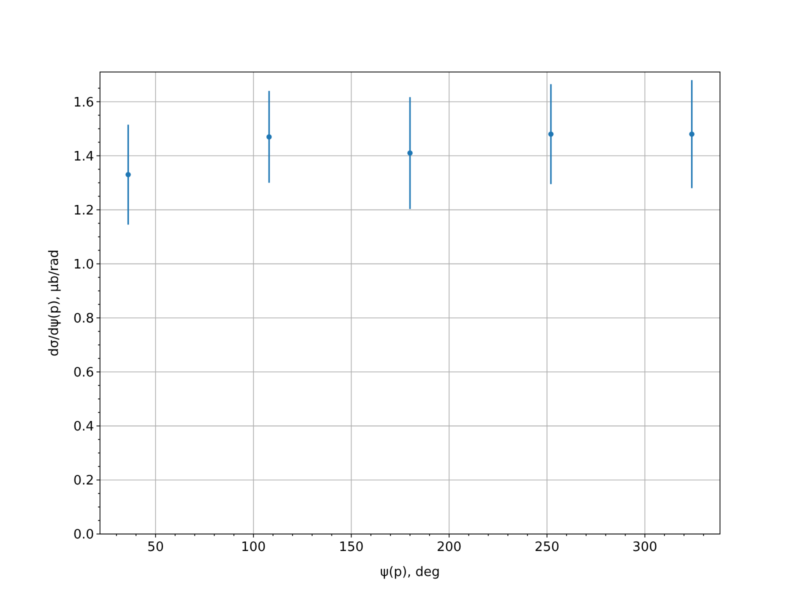 The height and width of the screenshot is (600, 800). Describe the element at coordinates (54, 303) in the screenshot. I see `y-axis-title: dσ/dψ(p), μb/rad` at that location.